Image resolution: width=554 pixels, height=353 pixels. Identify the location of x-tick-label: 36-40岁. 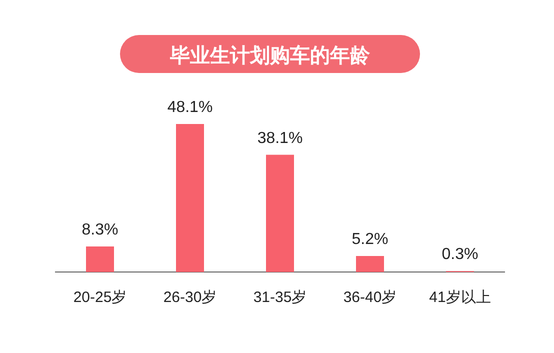
(370, 297).